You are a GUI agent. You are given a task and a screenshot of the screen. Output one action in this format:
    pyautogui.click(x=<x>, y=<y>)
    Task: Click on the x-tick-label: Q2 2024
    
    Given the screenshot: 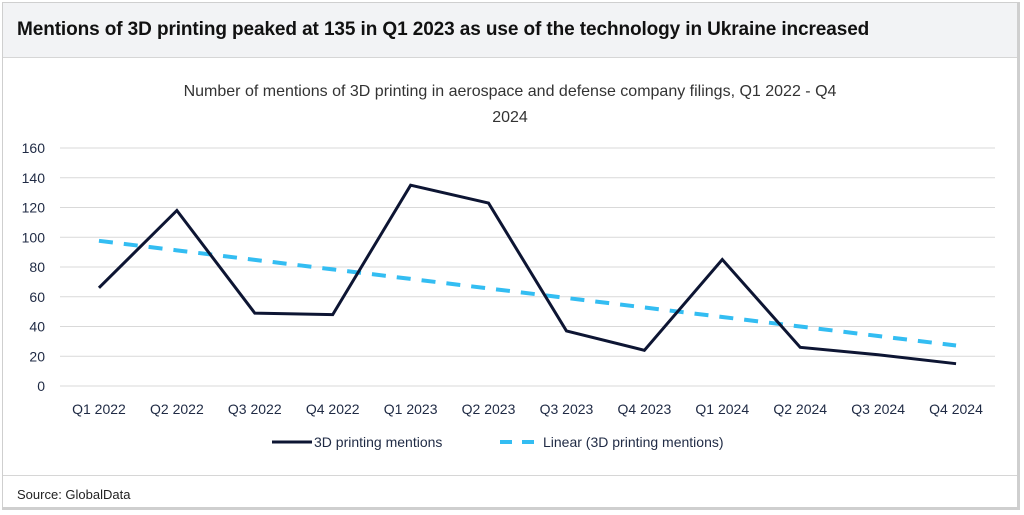 What is the action you would take?
    pyautogui.click(x=800, y=409)
    